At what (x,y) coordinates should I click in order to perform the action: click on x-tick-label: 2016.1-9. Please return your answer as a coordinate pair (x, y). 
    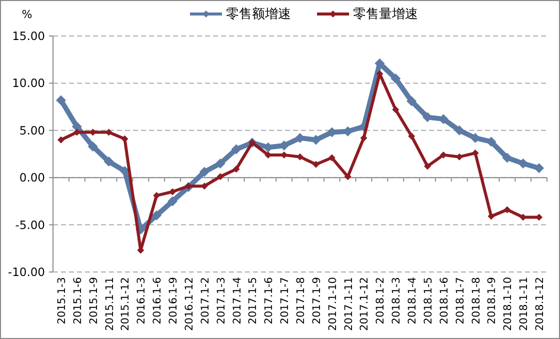
    Looking at the image, I should click on (174, 300).